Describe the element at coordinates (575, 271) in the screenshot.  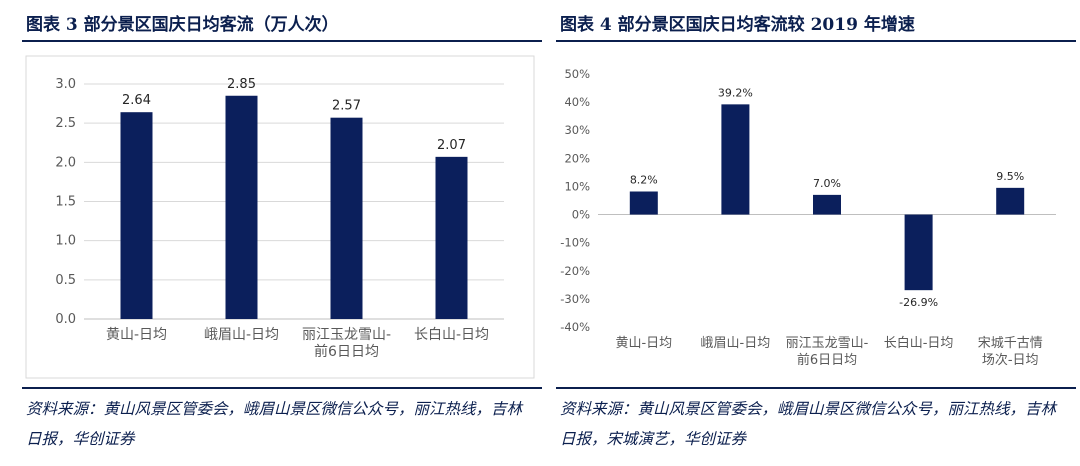
I see `y-tick-label: -20%` at that location.